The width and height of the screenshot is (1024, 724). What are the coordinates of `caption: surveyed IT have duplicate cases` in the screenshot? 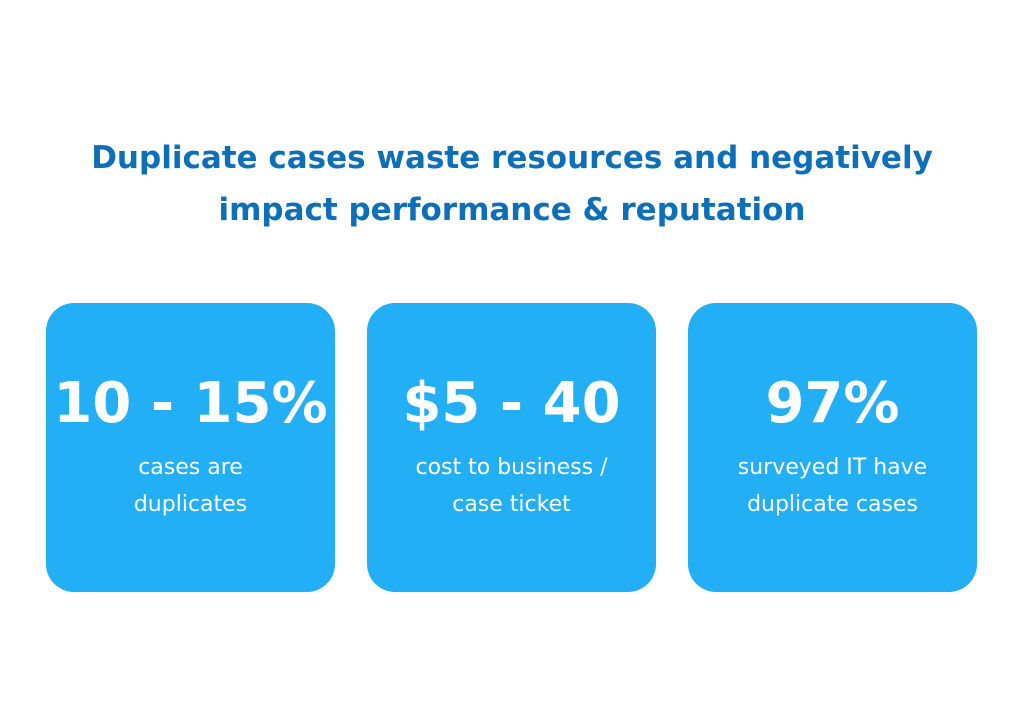 It's located at (832, 486).